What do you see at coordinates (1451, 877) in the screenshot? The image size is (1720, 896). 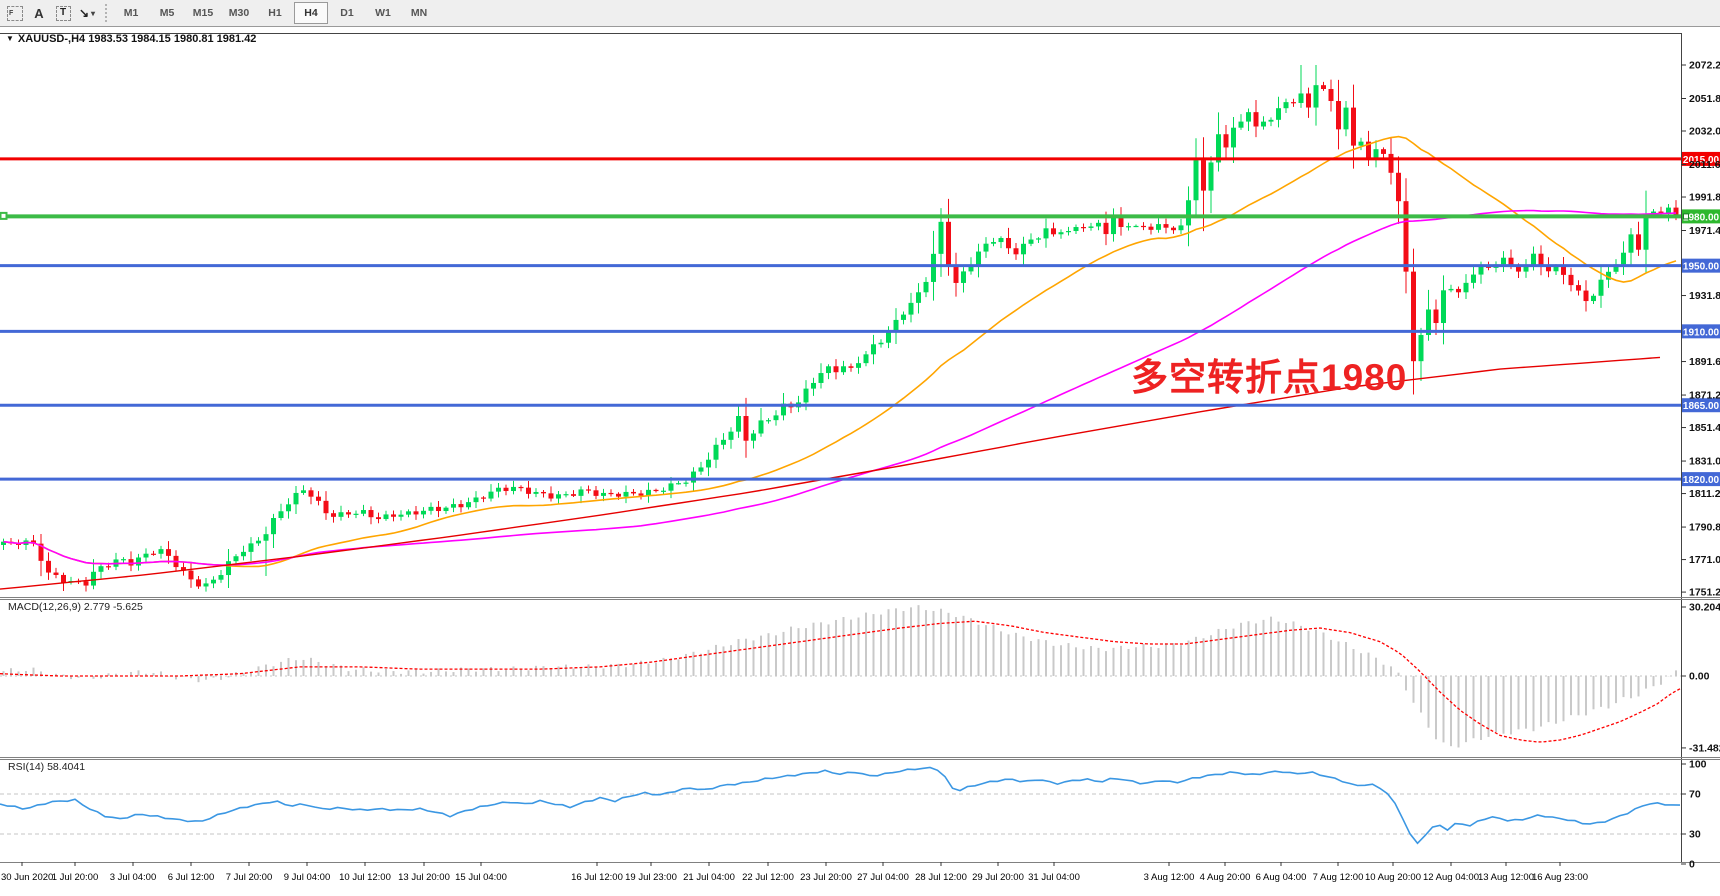 I see `svg-text: 12 Aug 04:00` at bounding box center [1451, 877].